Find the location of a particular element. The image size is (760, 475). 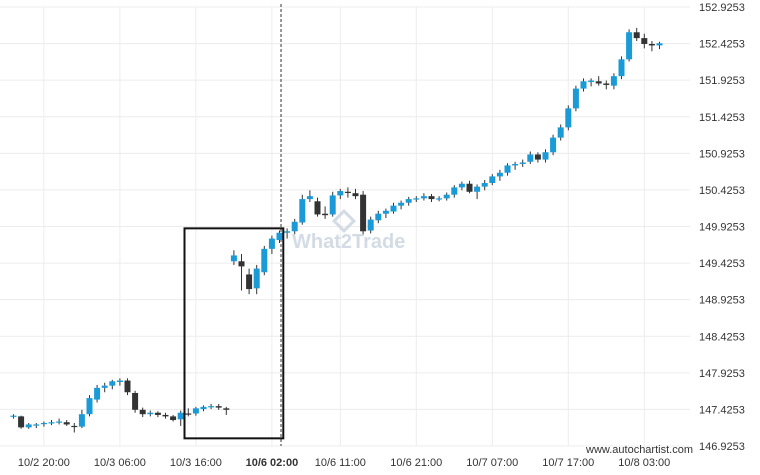

y-tick-label: 147.4253 is located at coordinates (722, 410).